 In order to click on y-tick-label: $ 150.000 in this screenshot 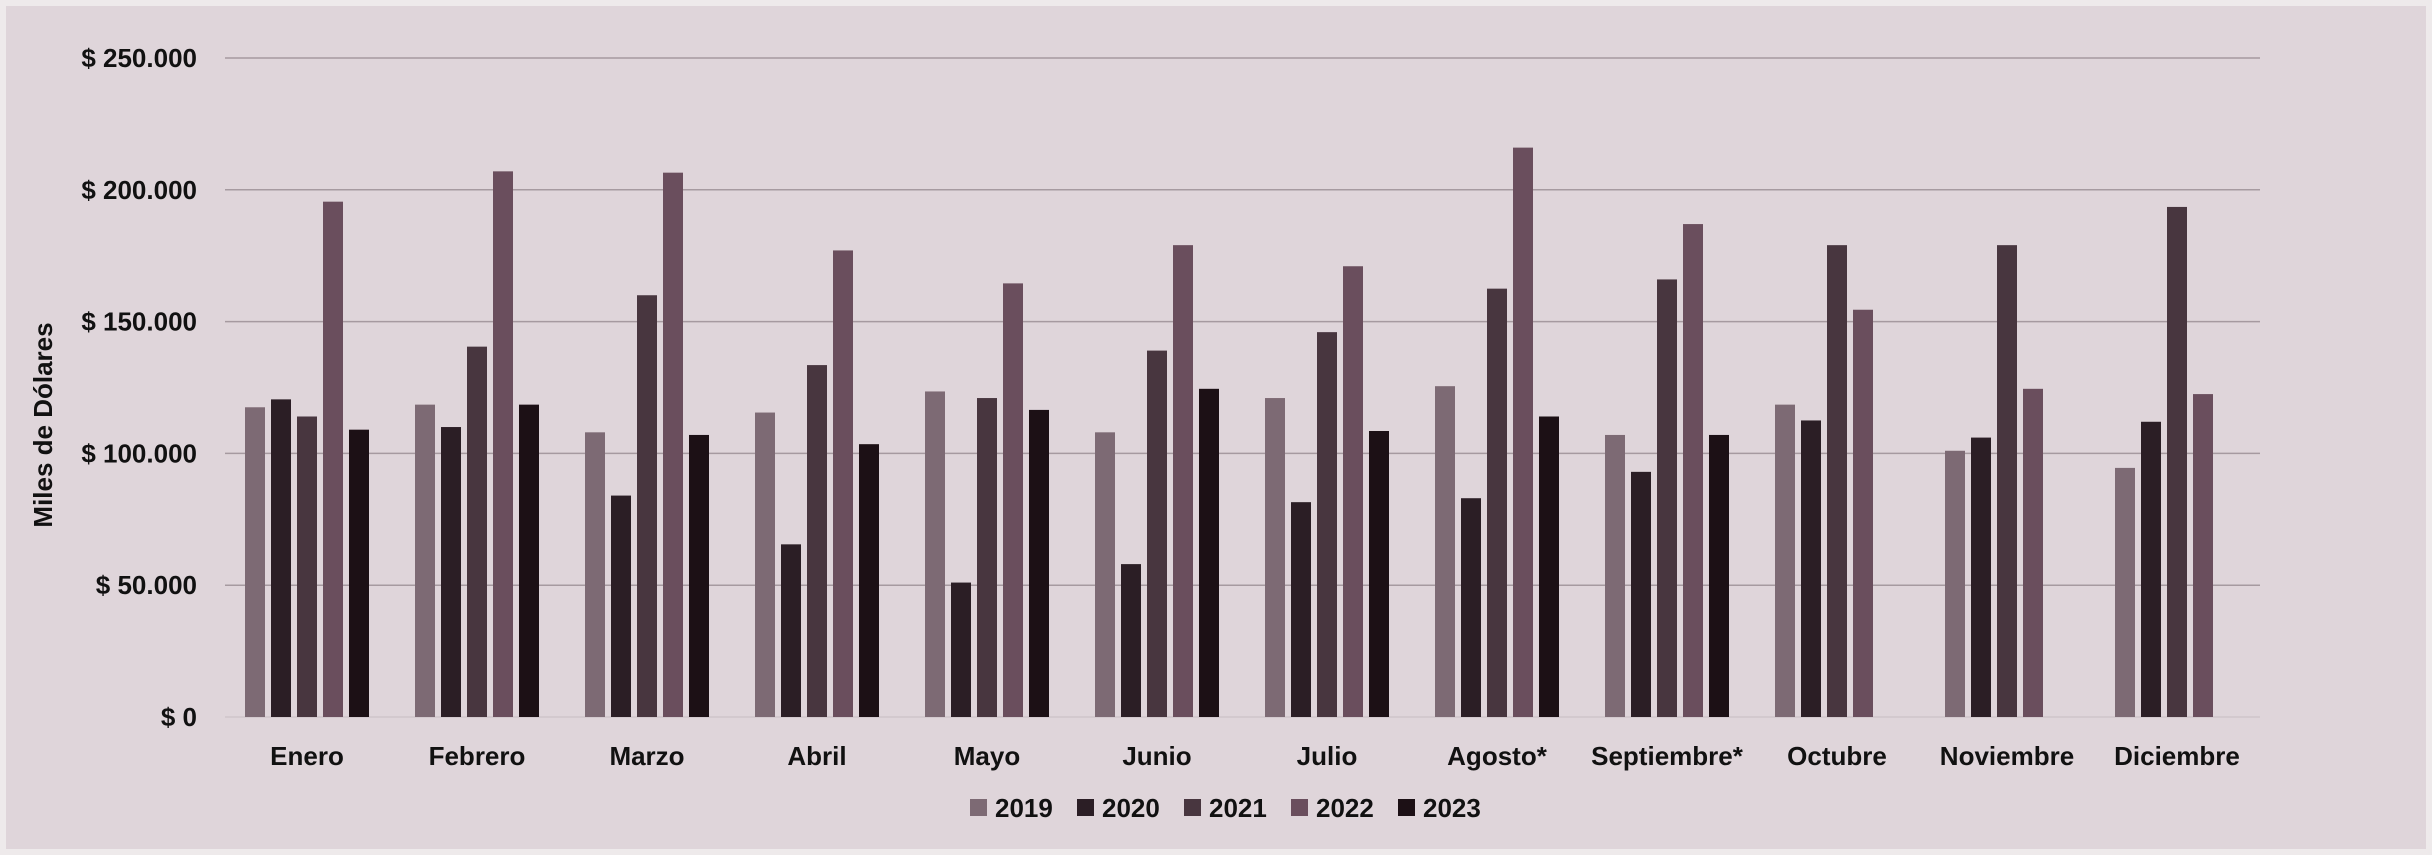, I will do `click(139, 322)`.